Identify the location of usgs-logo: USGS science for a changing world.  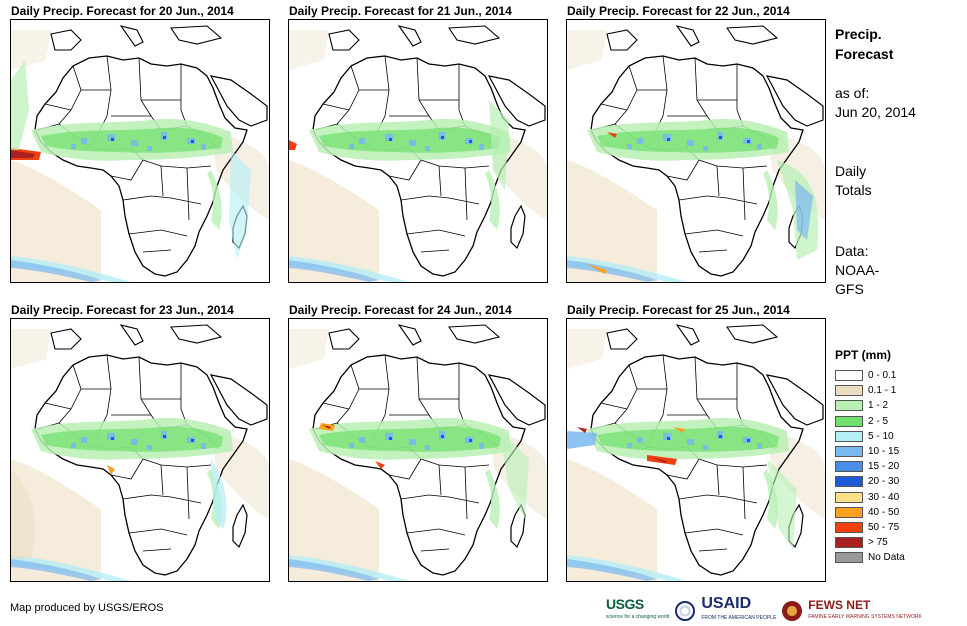
(638, 610).